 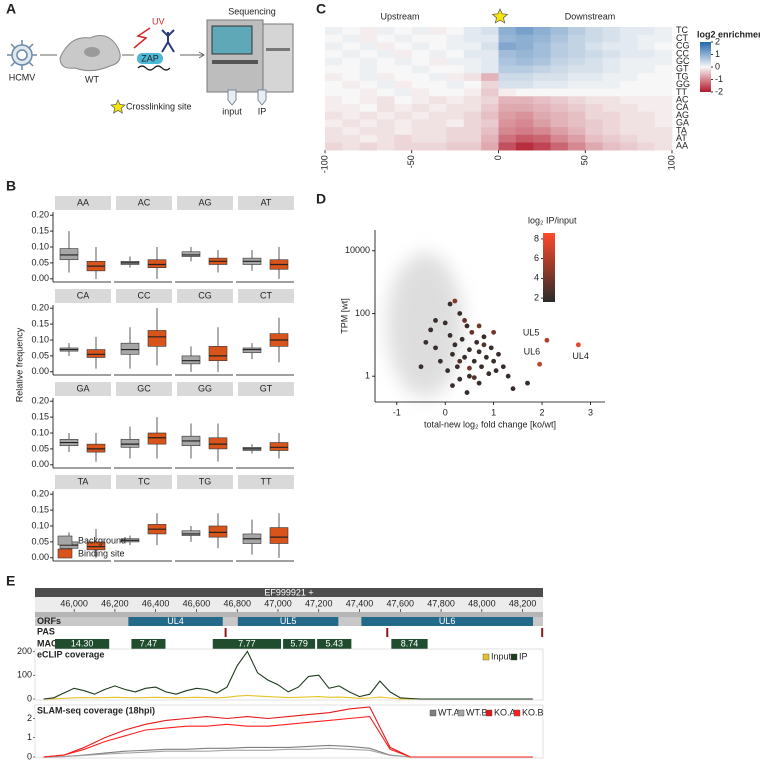 I want to click on facet-label: GC, so click(x=144, y=388).